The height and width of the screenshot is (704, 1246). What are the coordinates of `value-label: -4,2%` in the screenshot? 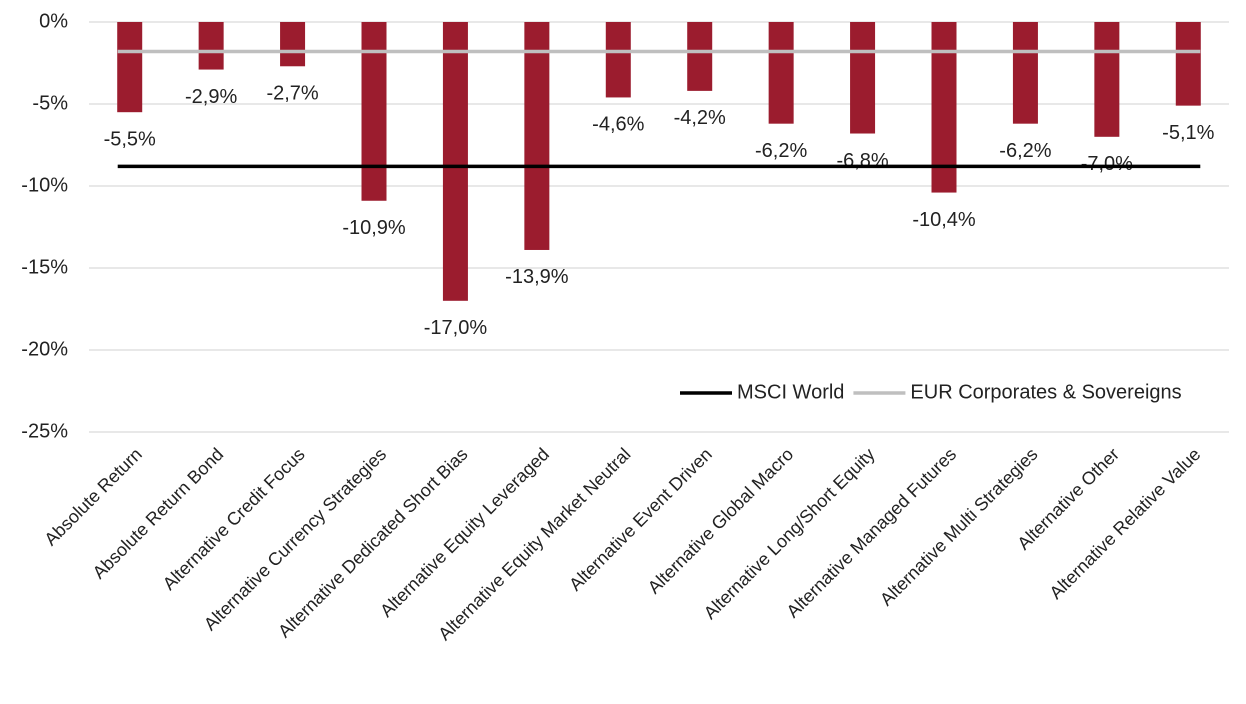 It's located at (700, 118).